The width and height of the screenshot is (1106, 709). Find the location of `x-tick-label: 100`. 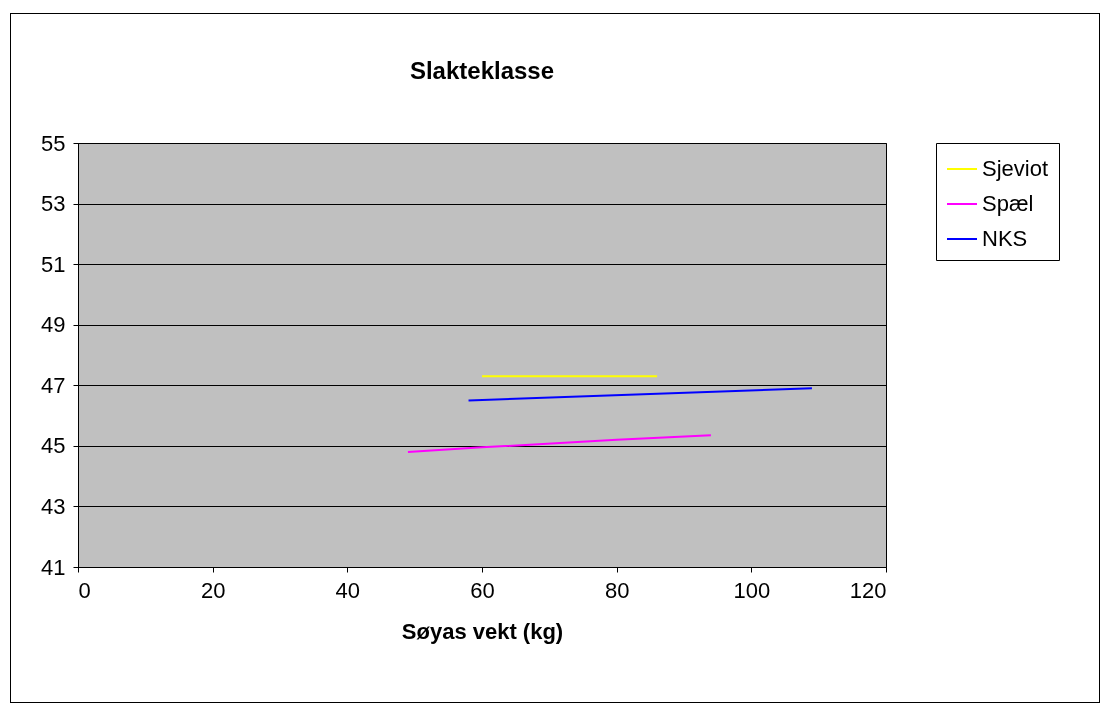

x-tick-label: 100 is located at coordinates (752, 590).